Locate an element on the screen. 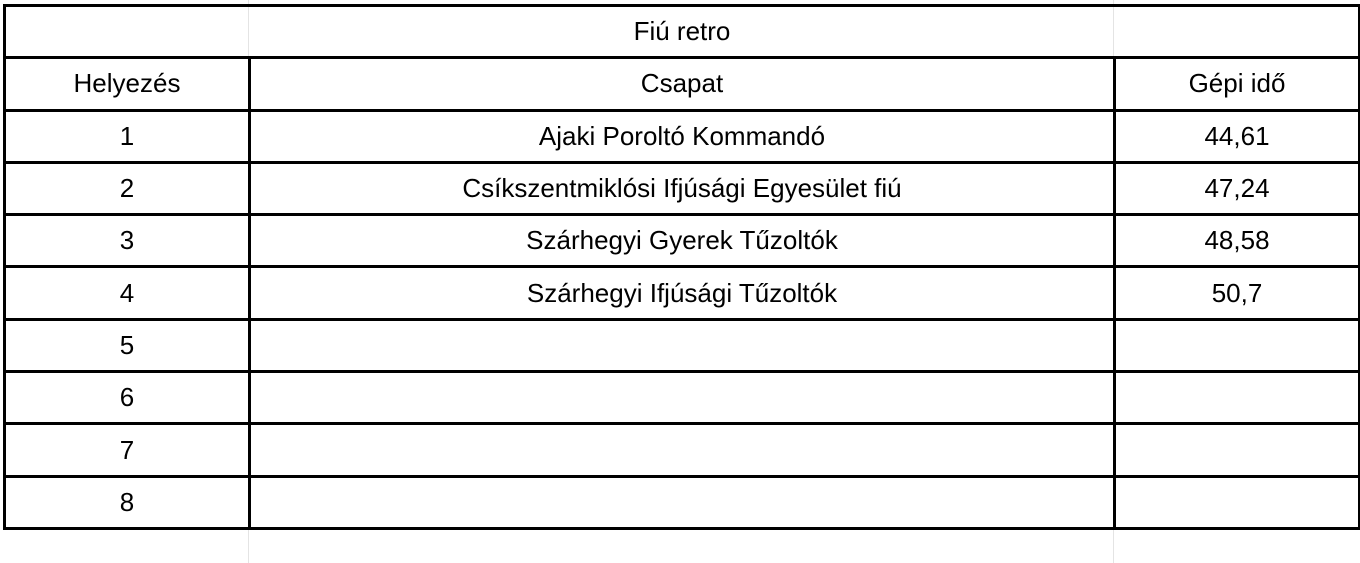  rank-cell: 1 is located at coordinates (127, 136).